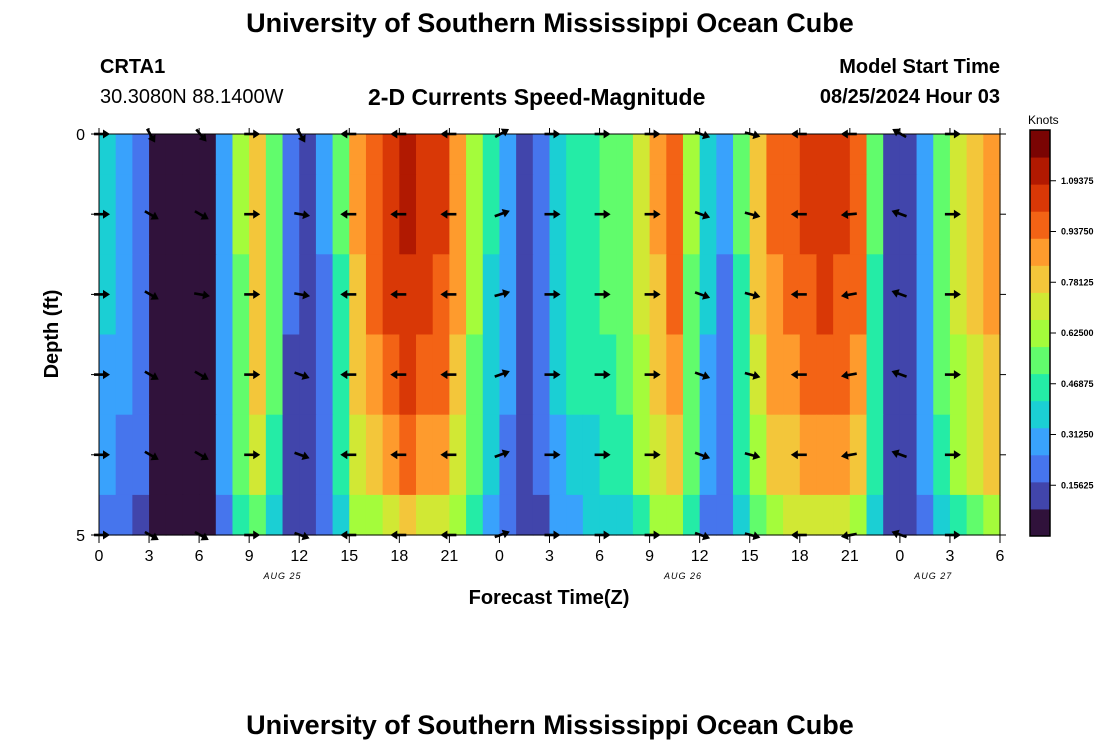  What do you see at coordinates (909, 97) in the screenshot?
I see `model-start-time: 08/25/2024 Hour 03` at bounding box center [909, 97].